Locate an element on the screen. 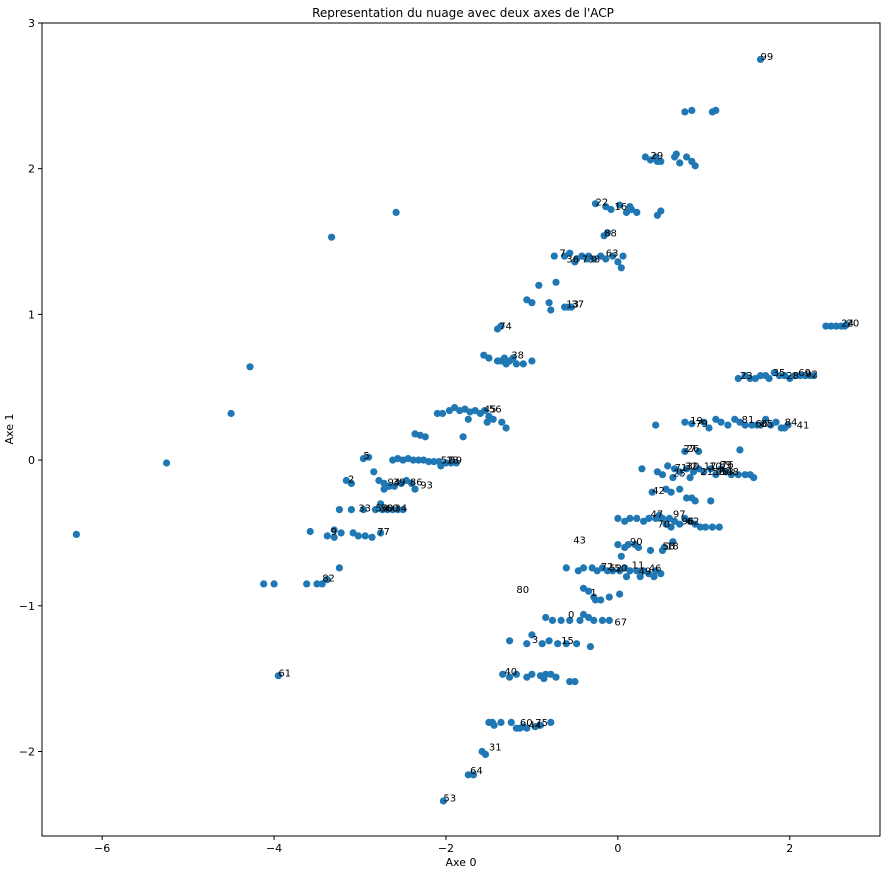 This screenshot has height=876, width=887. point-label: 98 is located at coordinates (722, 472).